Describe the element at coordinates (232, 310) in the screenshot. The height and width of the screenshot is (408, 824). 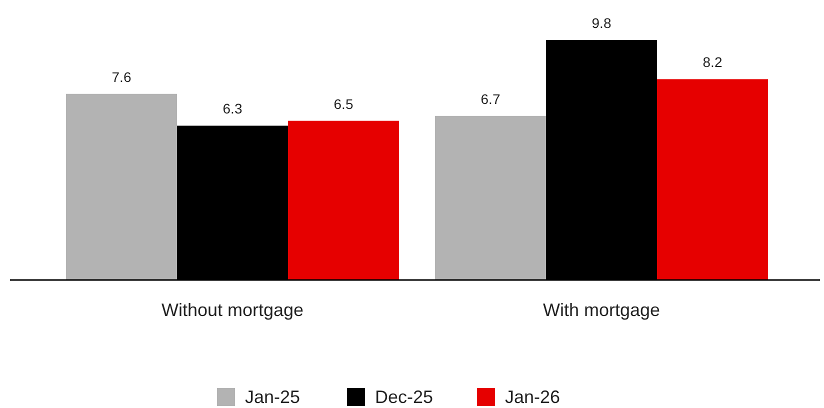
I see `x-tick-label: Without mortgage` at that location.